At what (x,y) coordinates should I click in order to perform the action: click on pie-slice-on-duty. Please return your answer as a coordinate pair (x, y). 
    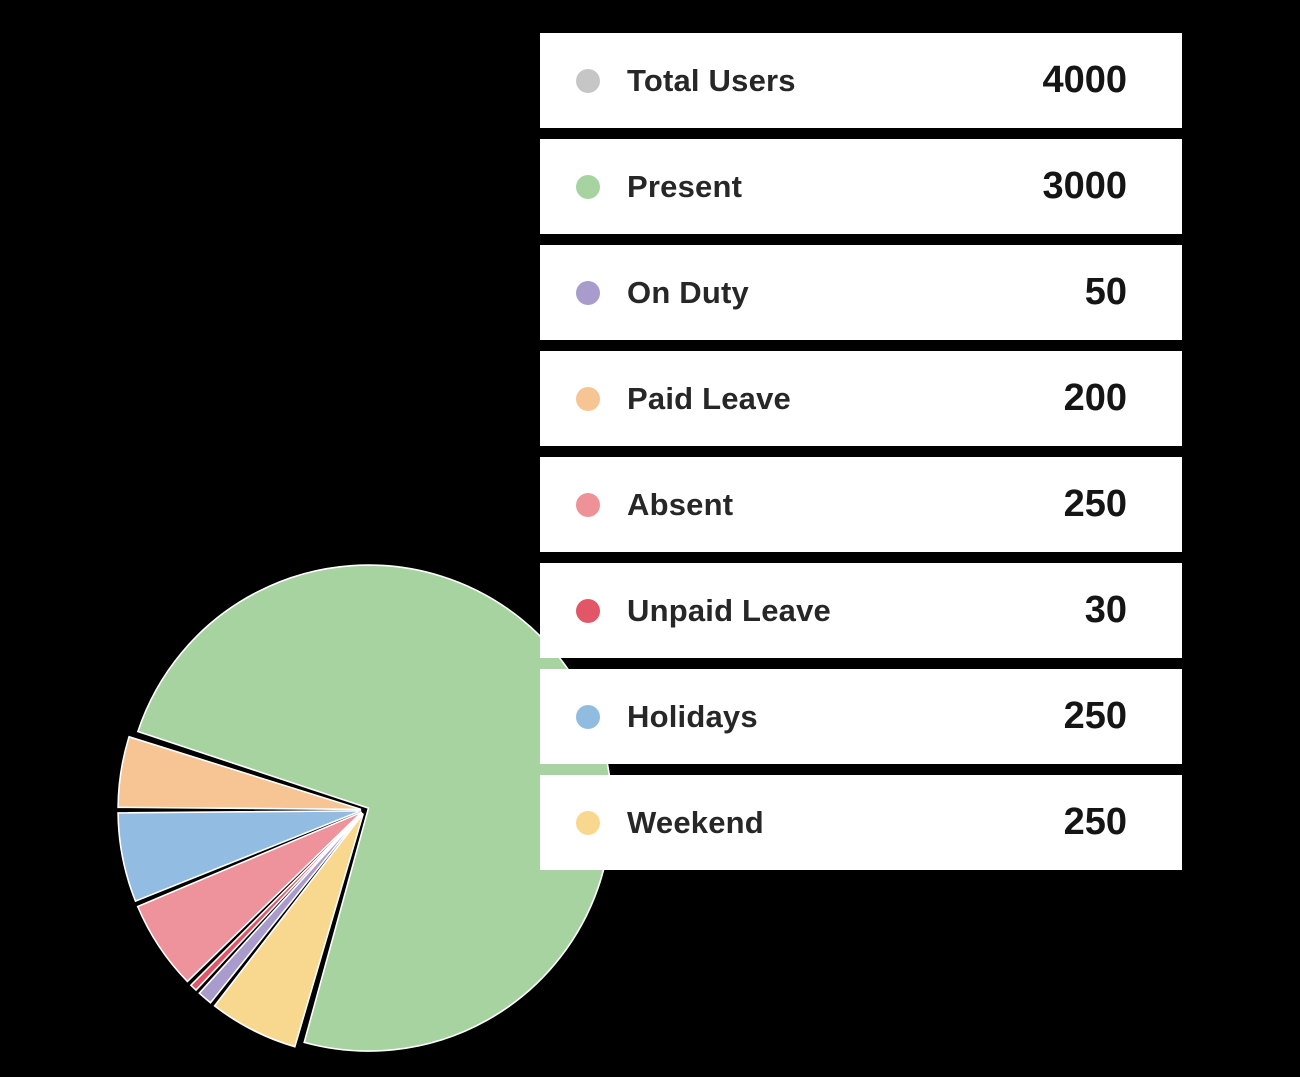
    Looking at the image, I should click on (281, 908).